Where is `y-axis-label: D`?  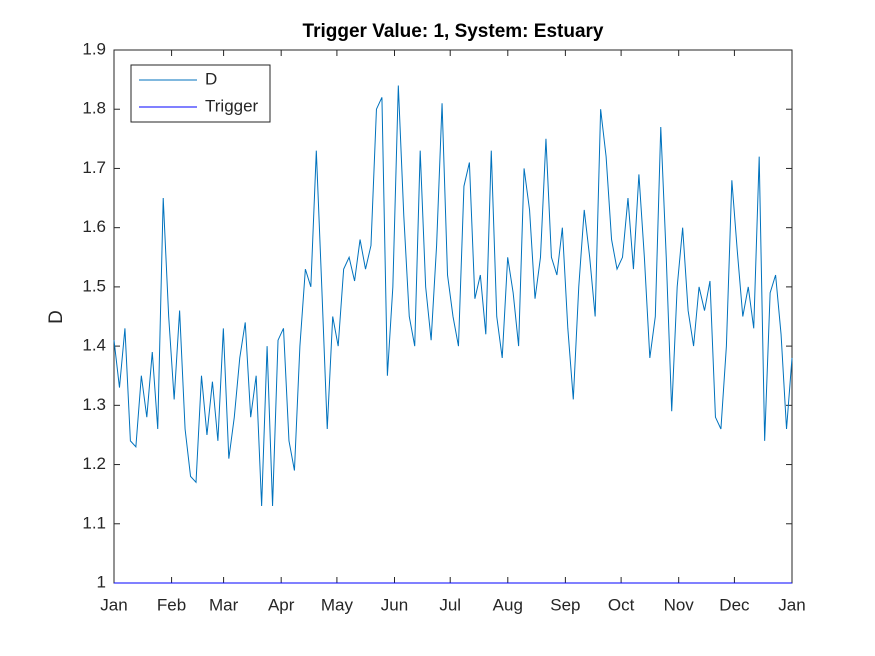
y-axis-label: D is located at coordinates (56, 317).